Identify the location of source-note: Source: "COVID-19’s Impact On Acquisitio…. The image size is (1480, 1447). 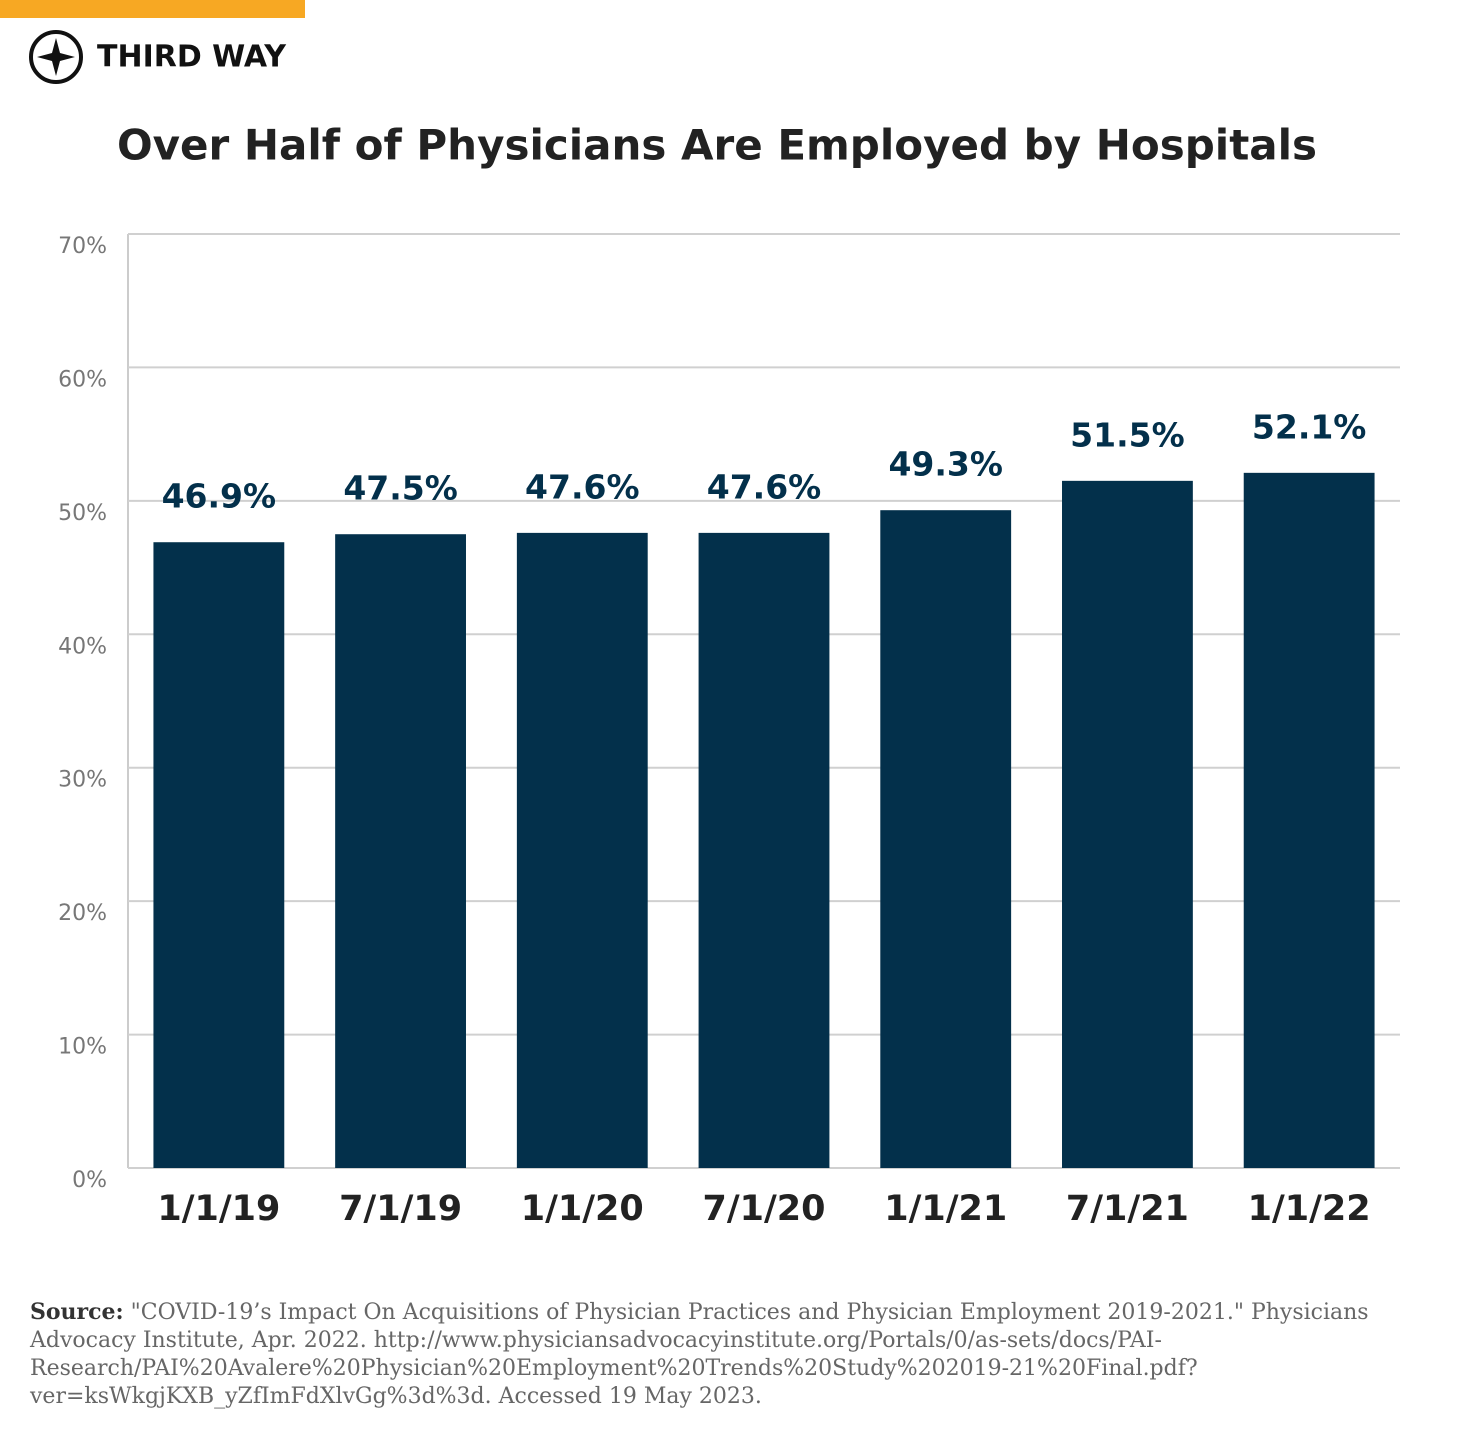
(740, 1354).